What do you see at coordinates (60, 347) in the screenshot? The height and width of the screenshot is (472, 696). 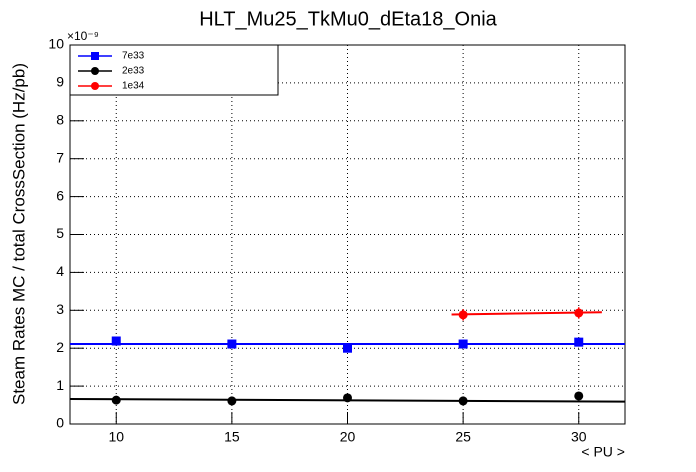 I see `y-tick-label: 2` at bounding box center [60, 347].